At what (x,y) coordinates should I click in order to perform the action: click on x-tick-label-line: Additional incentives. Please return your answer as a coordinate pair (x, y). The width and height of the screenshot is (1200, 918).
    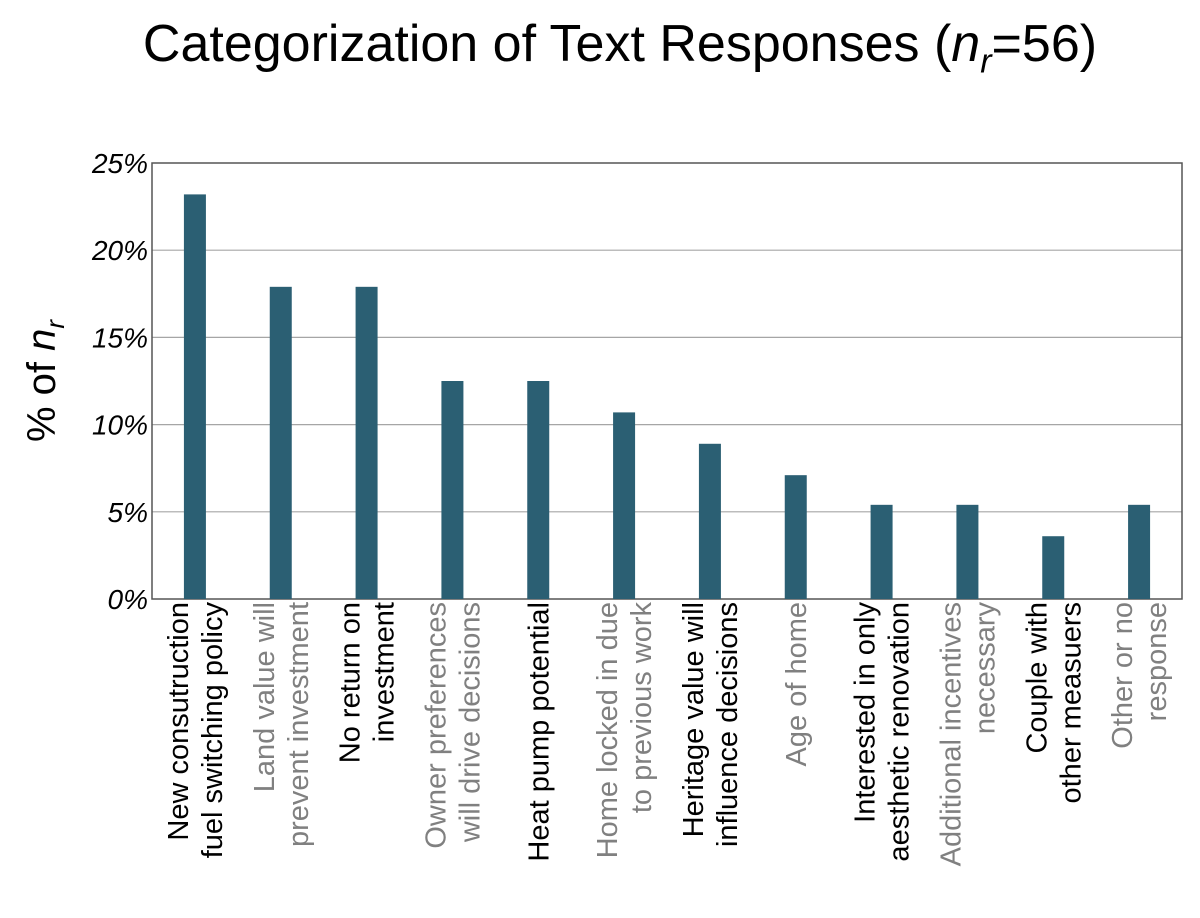
    Looking at the image, I should click on (951, 734).